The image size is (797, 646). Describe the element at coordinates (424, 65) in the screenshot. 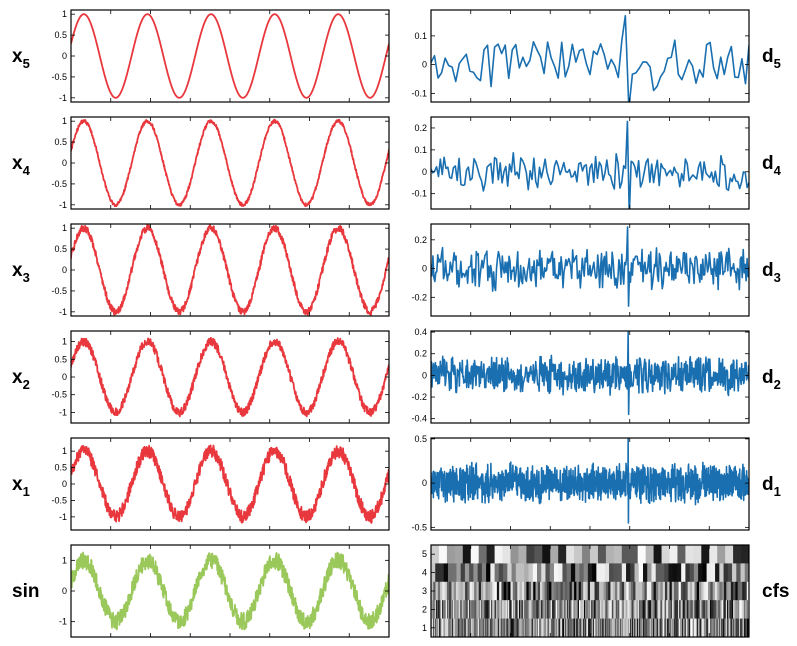

I see `ytick-label: 0` at that location.